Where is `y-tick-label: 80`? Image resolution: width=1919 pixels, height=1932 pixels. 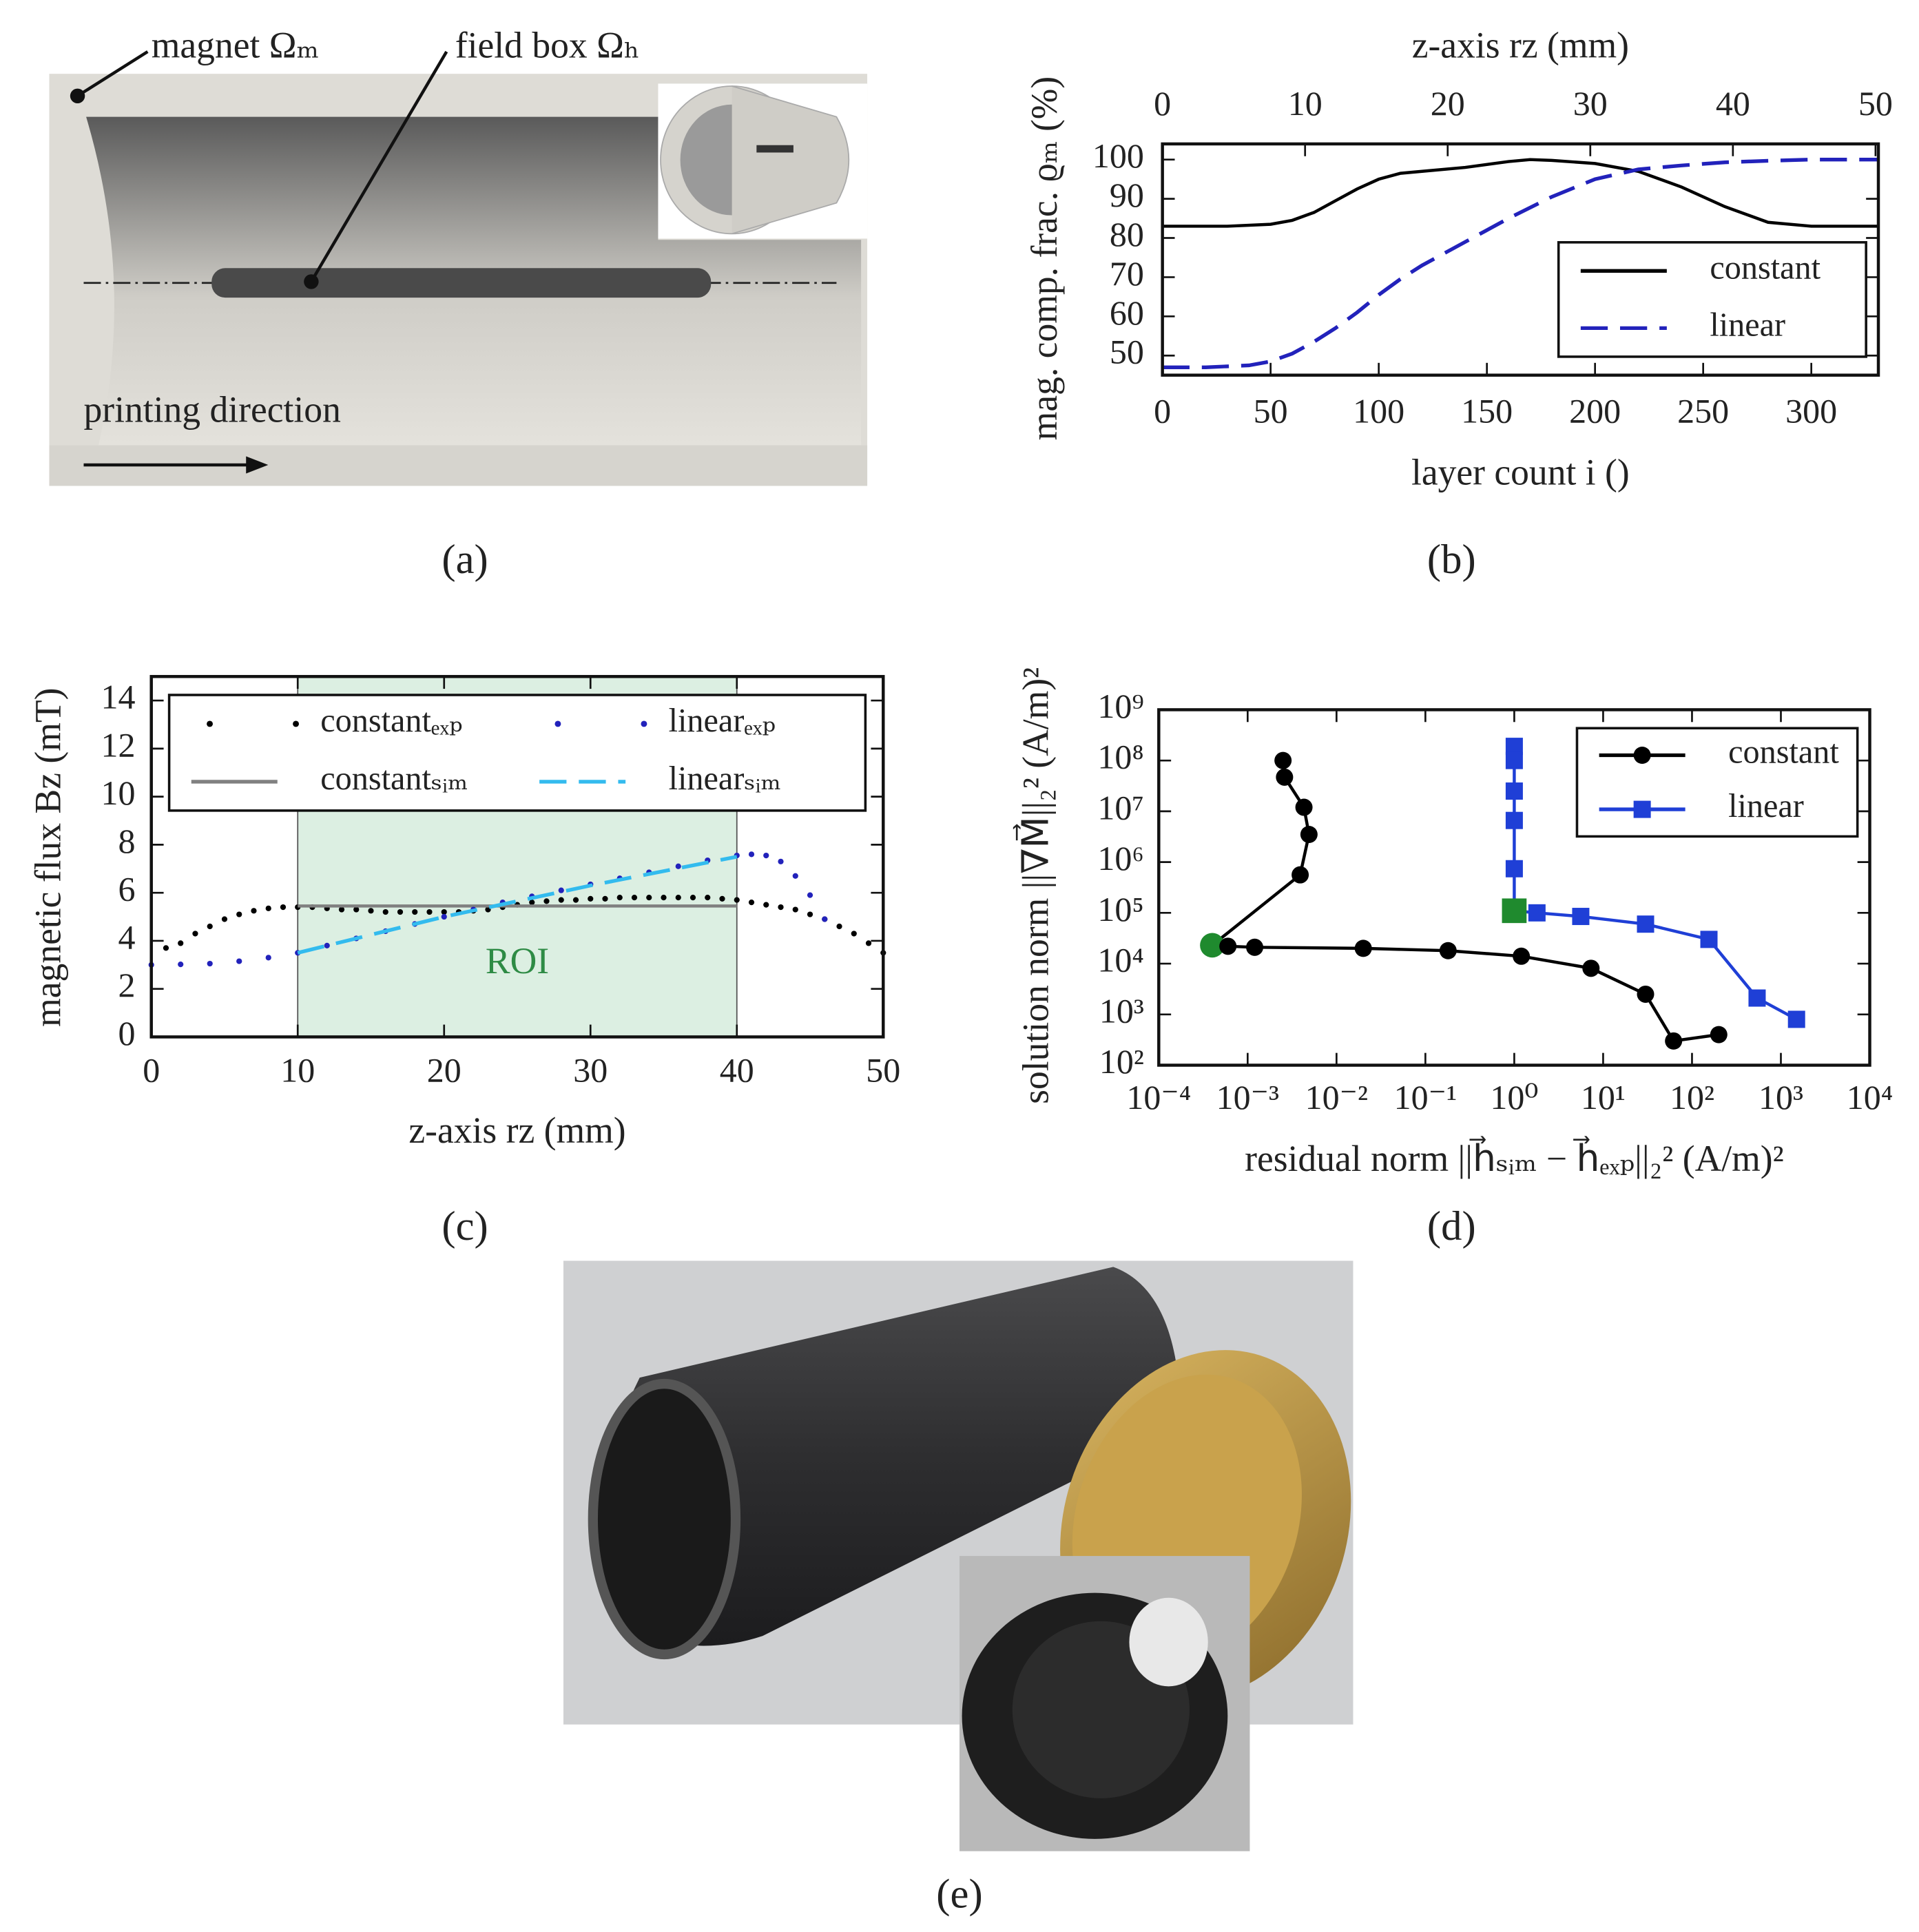
y-tick-label: 80 is located at coordinates (1127, 234).